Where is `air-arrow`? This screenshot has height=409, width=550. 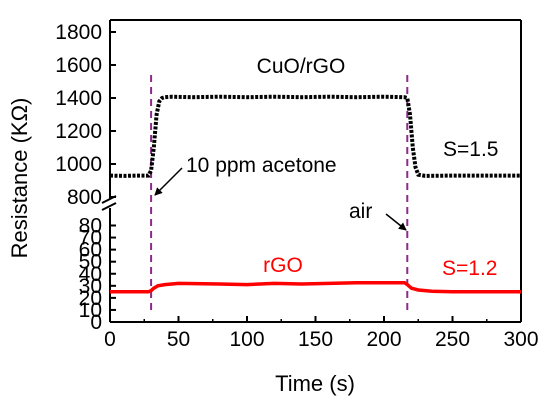
air-arrow is located at coordinates (396, 222).